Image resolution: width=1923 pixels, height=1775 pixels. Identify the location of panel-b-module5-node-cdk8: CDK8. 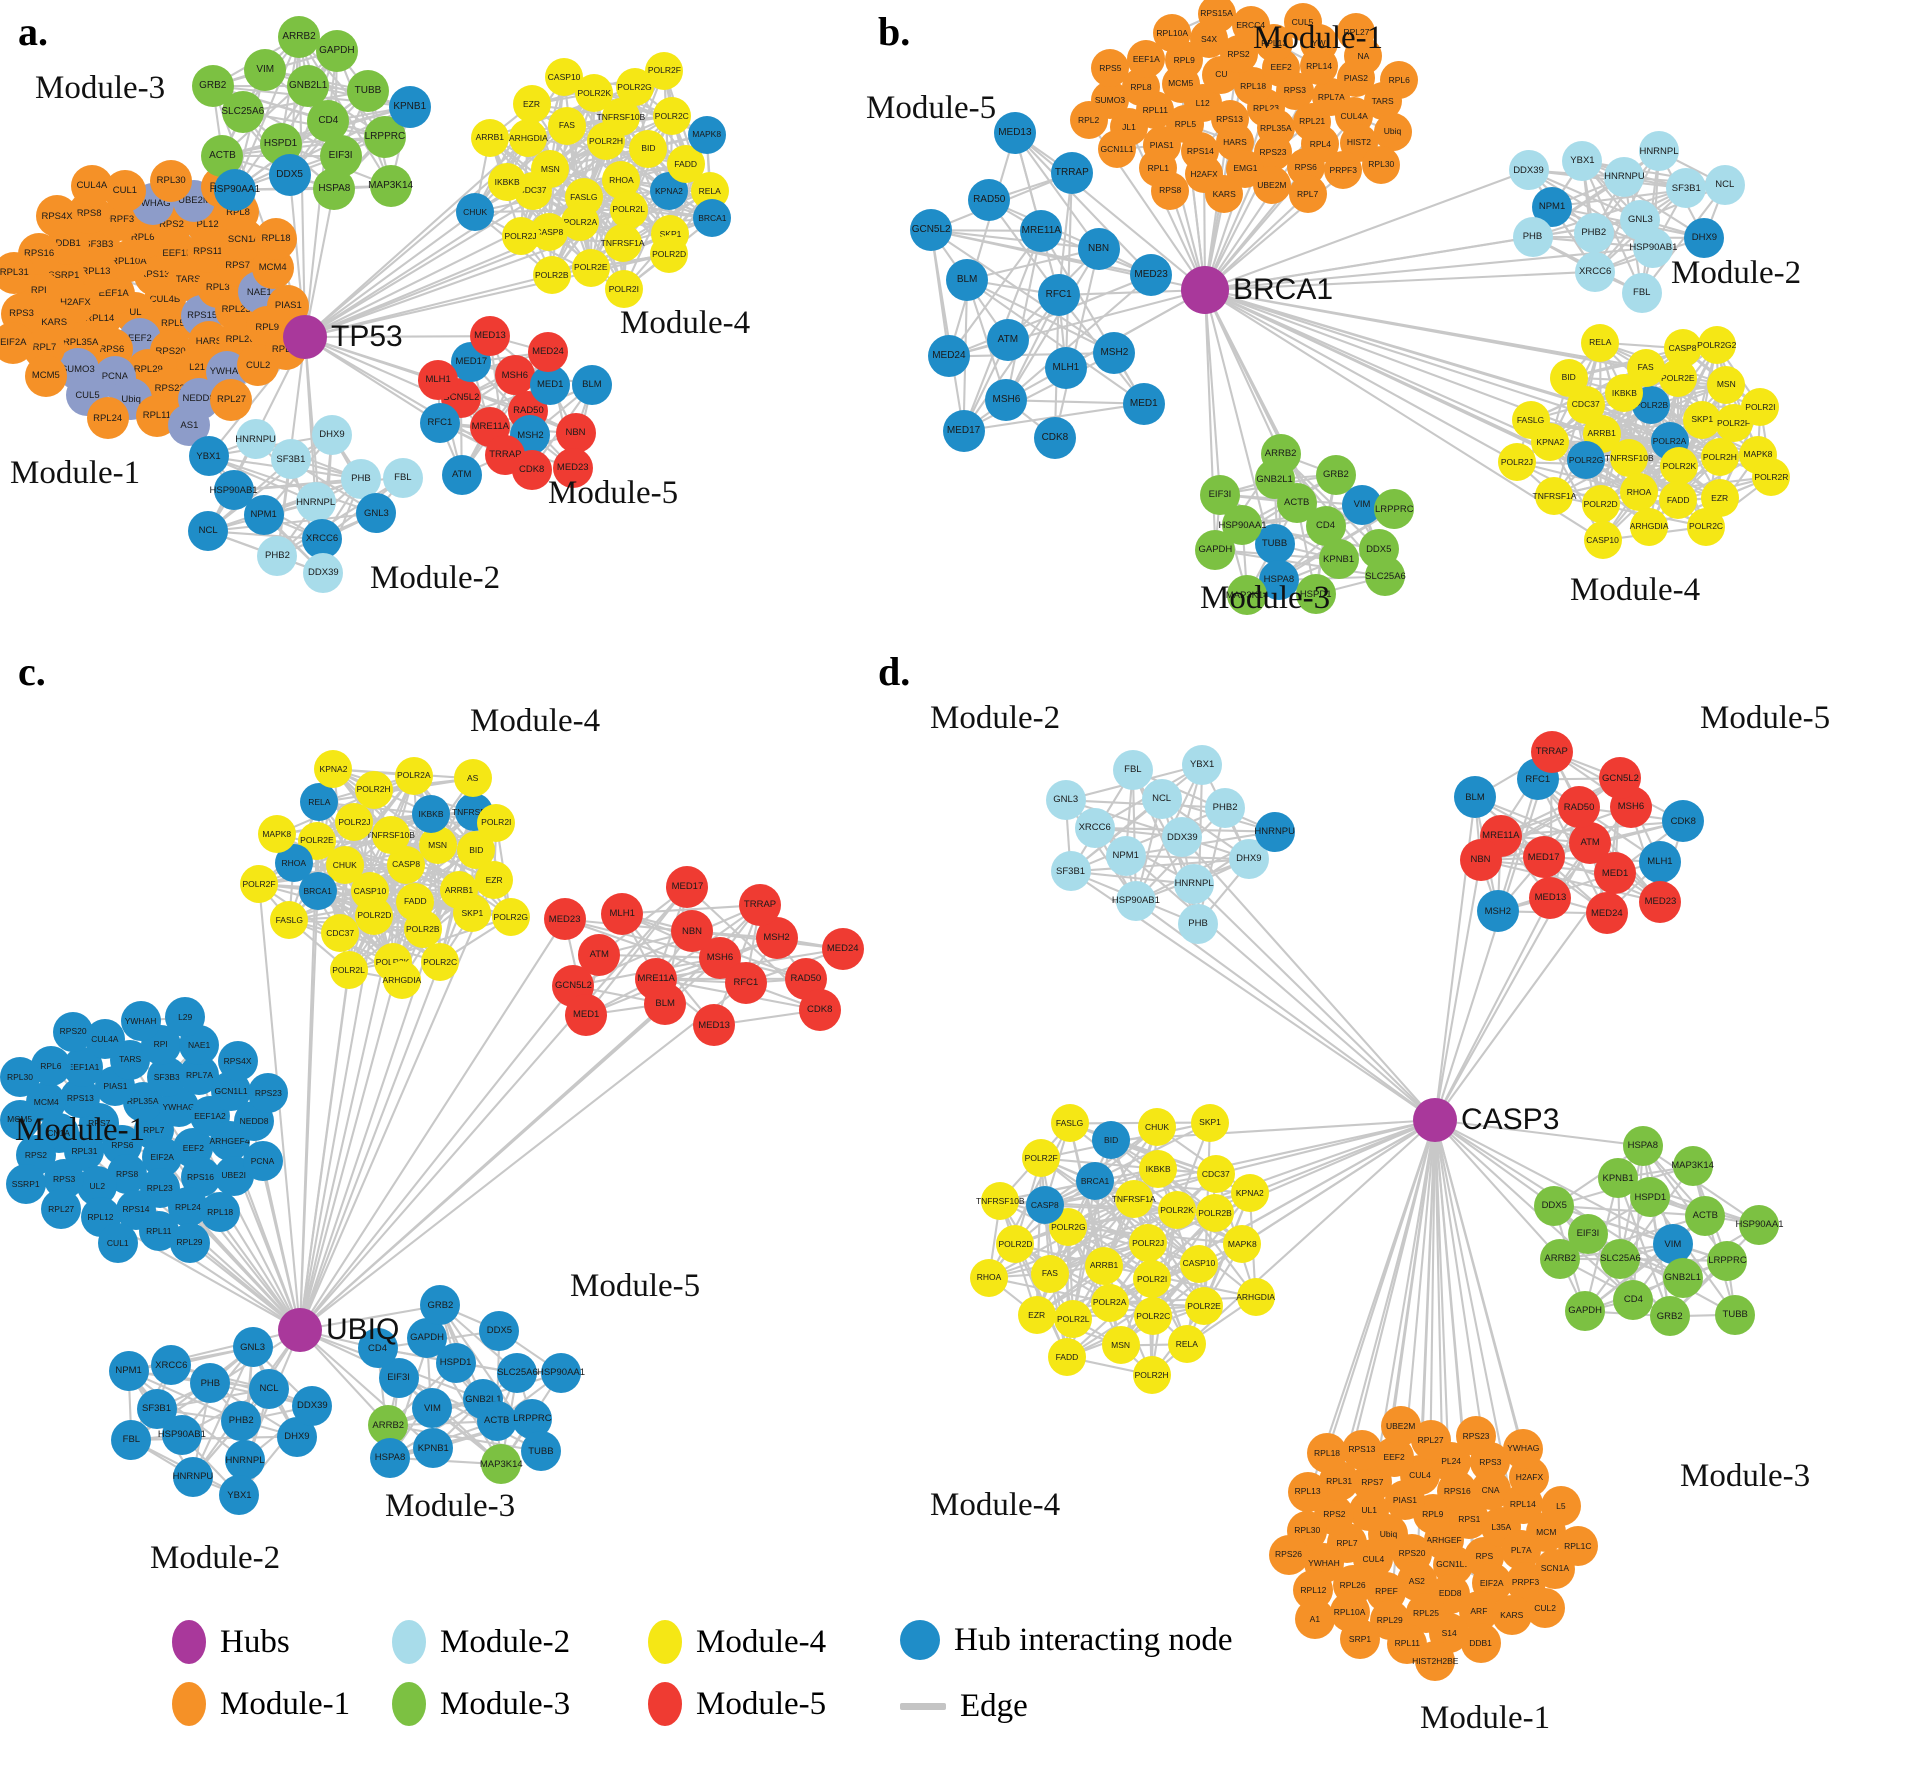
(1054, 437).